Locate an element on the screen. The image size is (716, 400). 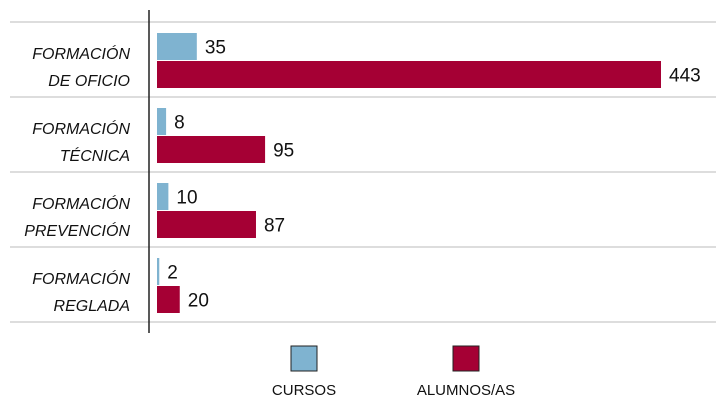
category-label: FORMACIÓN DE OFICIO is located at coordinates (81, 67).